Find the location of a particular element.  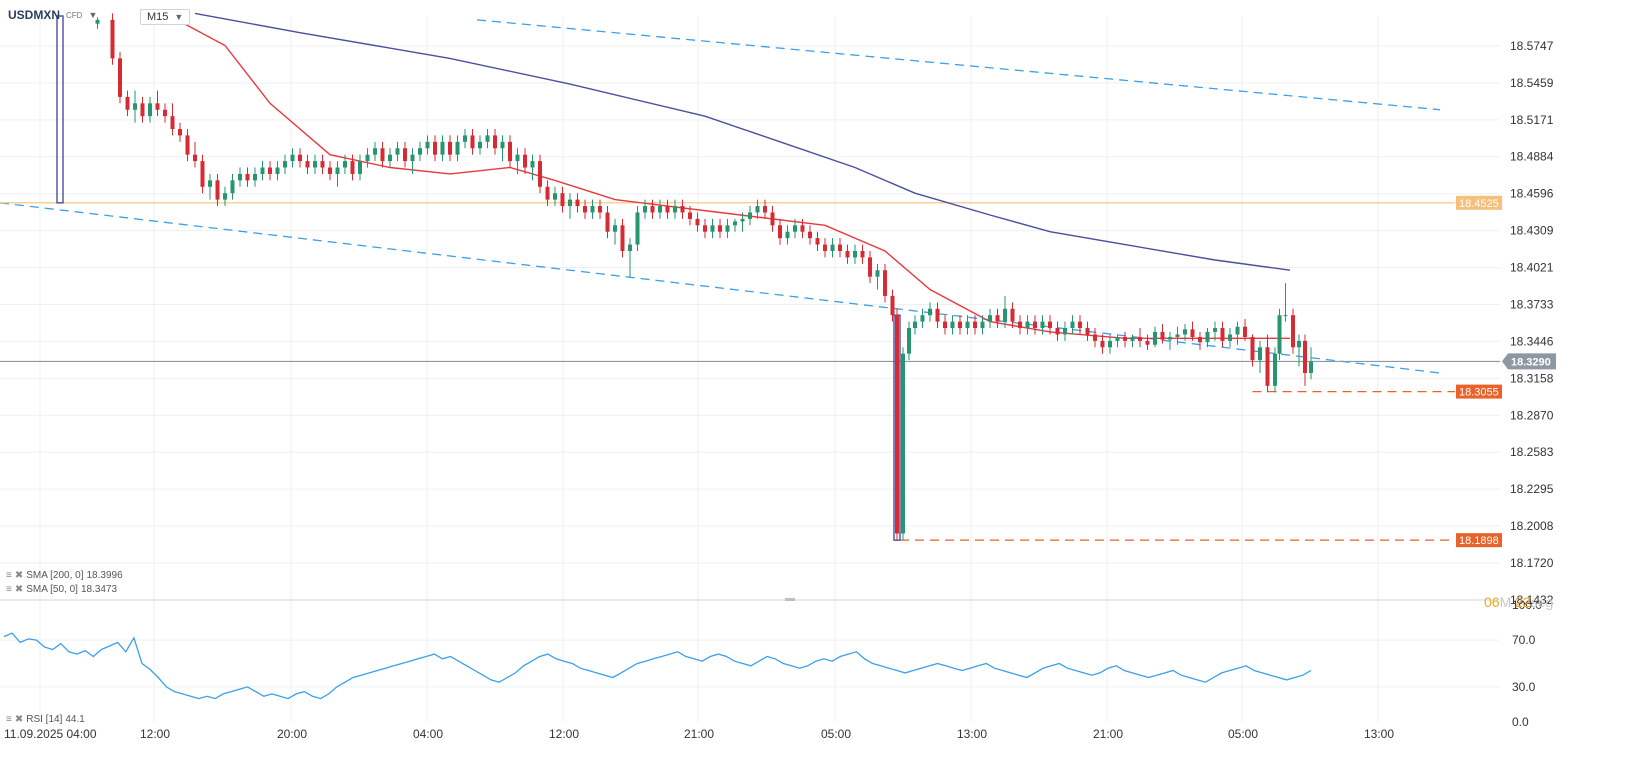

x-tick-label: 05:00 is located at coordinates (836, 734).